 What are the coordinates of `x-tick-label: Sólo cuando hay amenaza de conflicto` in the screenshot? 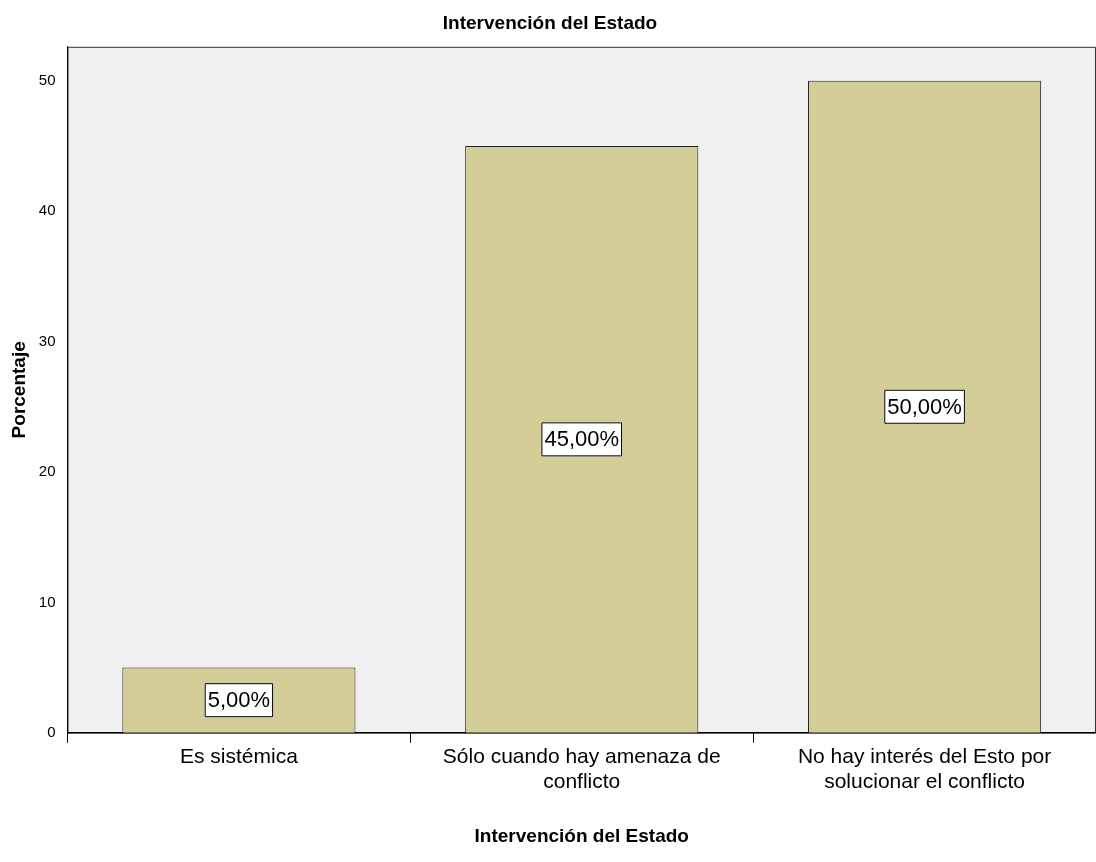 It's located at (581, 768).